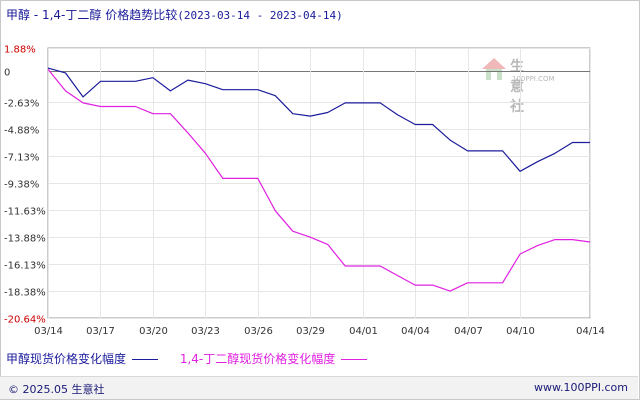 This screenshot has height=400, width=640. I want to click on footer-copyright: © 2025.05 生意社, so click(56, 389).